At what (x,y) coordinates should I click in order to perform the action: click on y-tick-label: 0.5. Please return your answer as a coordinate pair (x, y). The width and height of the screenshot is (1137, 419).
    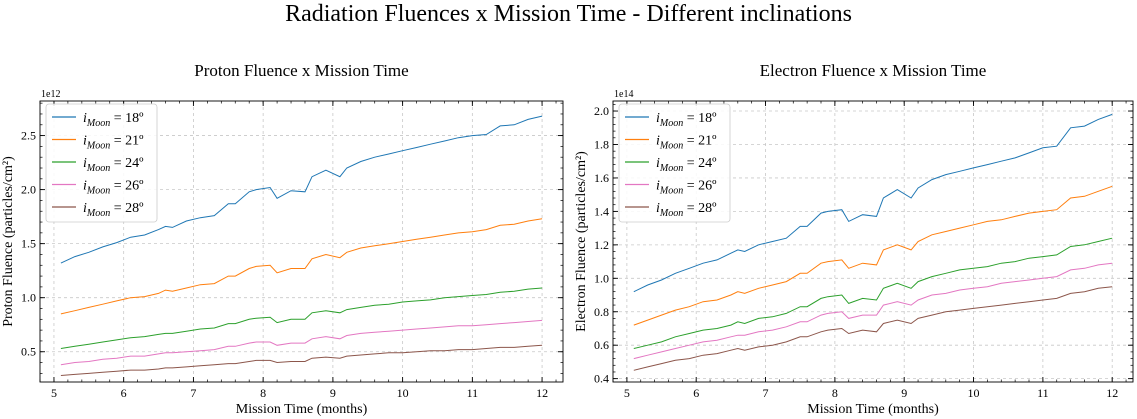
    Looking at the image, I should click on (28, 352).